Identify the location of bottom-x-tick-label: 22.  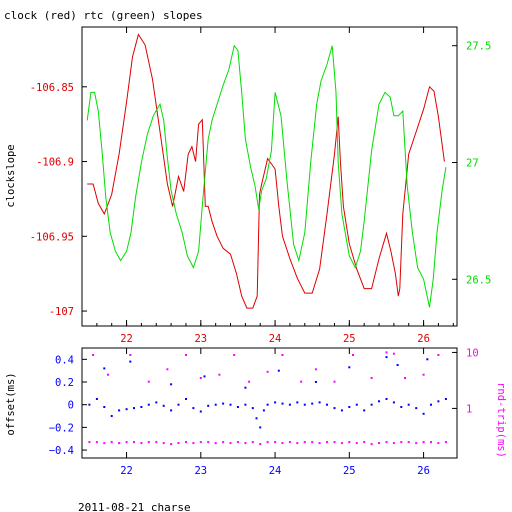
(126, 471).